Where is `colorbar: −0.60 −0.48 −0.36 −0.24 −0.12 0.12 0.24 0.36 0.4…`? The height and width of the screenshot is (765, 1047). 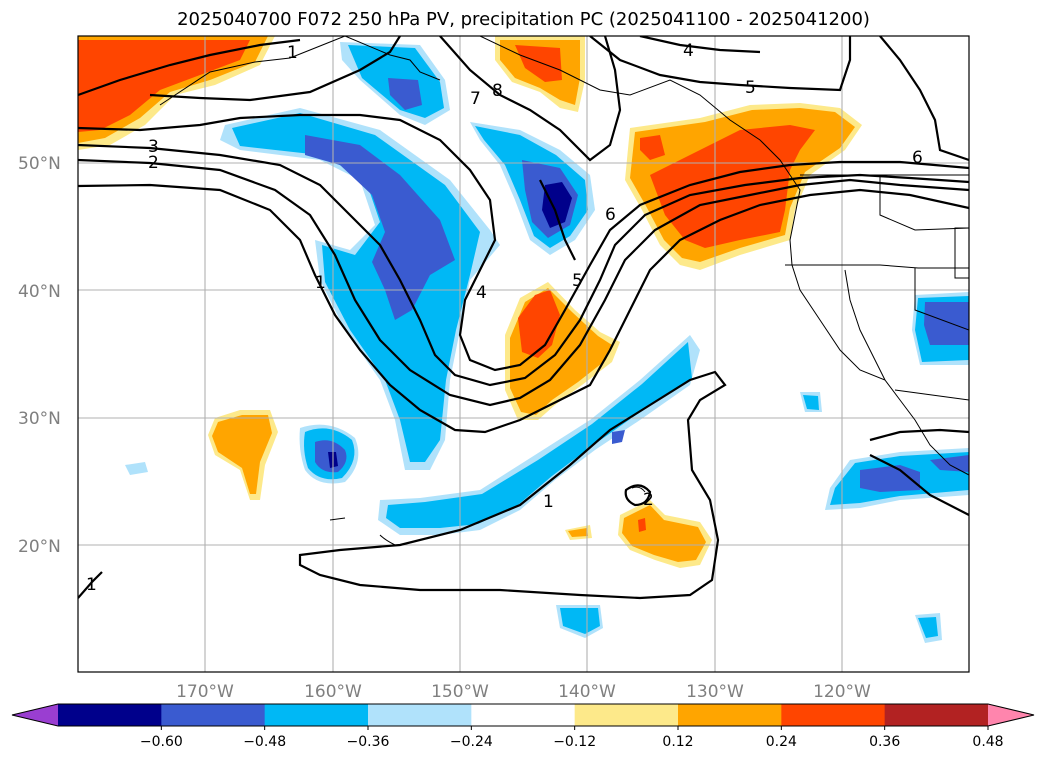
colorbar: −0.60 −0.48 −0.36 −0.24 −0.12 0.12 0.24 0.36 0.4… is located at coordinates (523, 726).